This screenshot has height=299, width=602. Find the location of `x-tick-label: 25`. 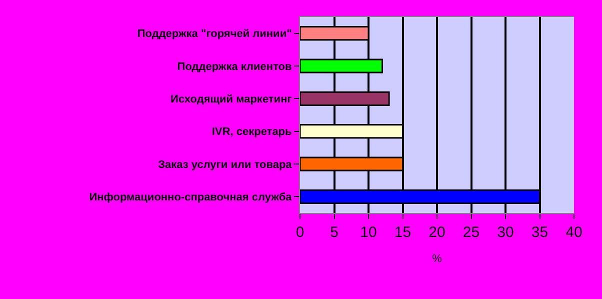

x-tick-label: 25 is located at coordinates (471, 232).